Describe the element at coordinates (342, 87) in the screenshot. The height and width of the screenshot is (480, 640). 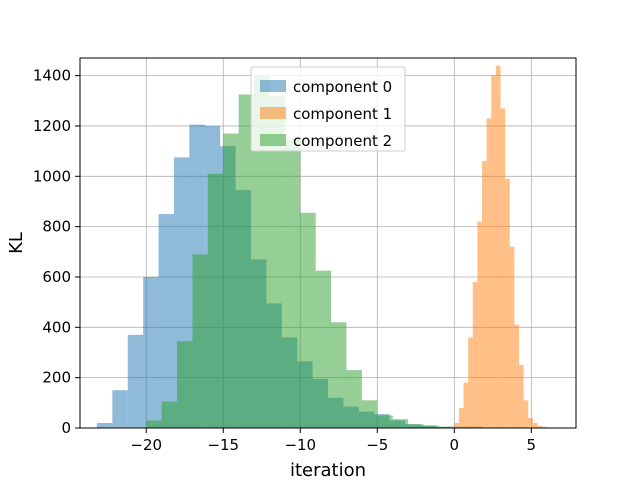
I see `legend-label: component 0` at that location.